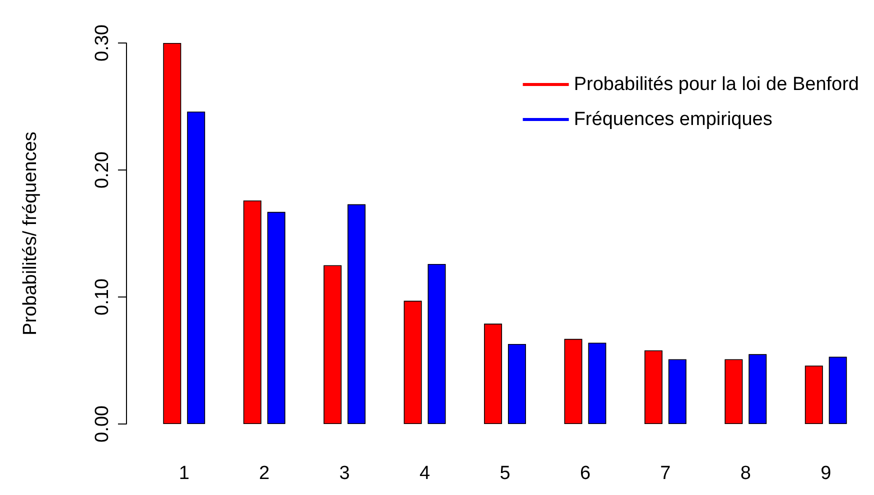  What do you see at coordinates (826, 473) in the screenshot?
I see `x-tick-label: 9` at bounding box center [826, 473].